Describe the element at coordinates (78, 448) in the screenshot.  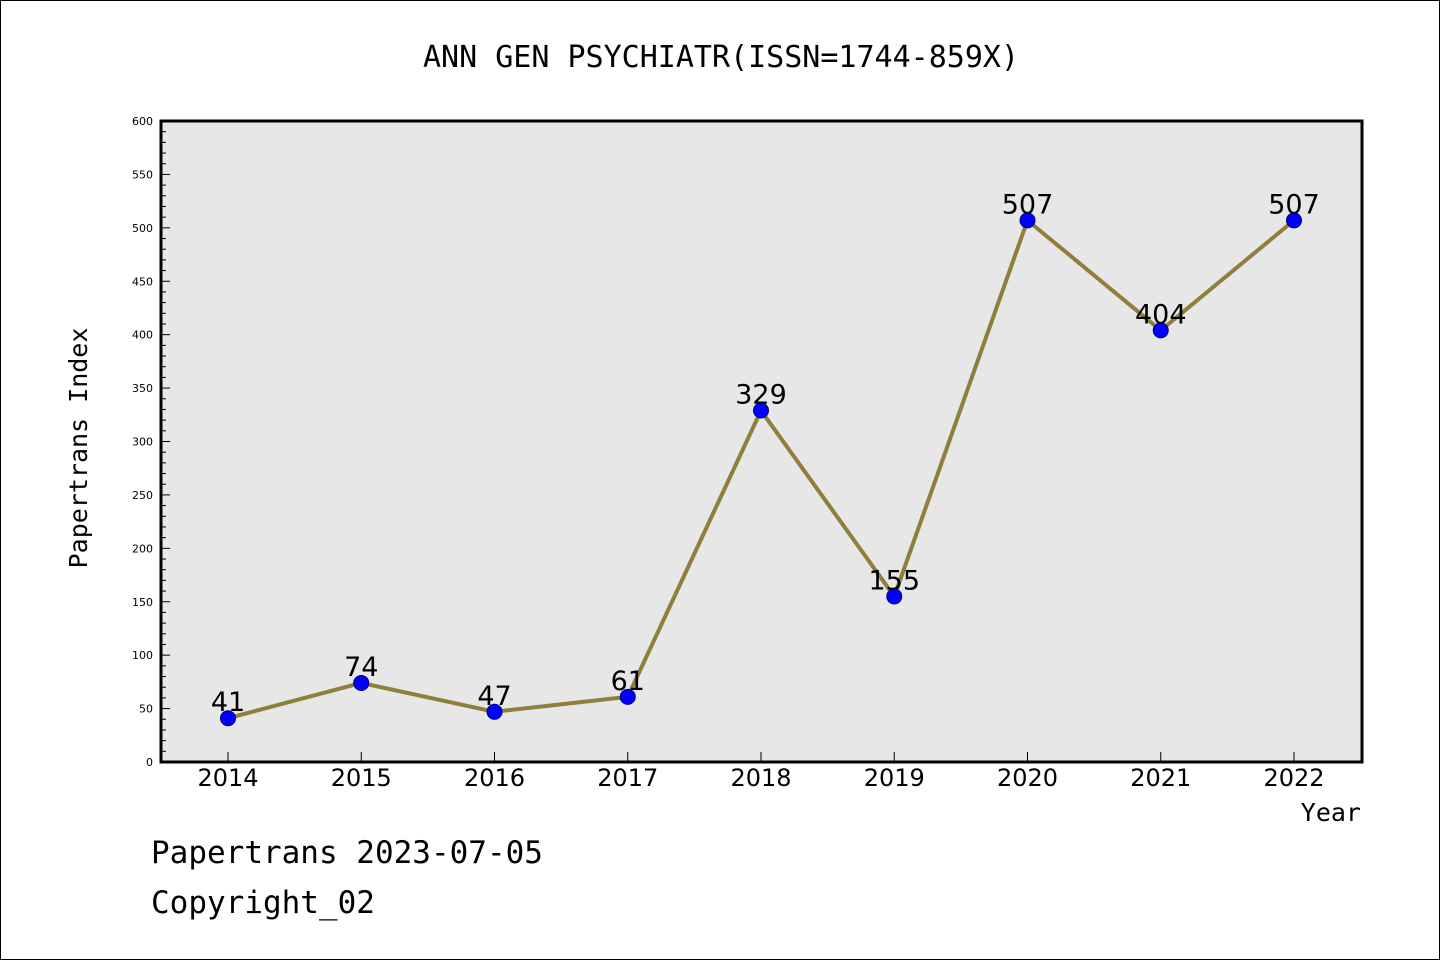
I see `y-axis-label: Papertrans Index` at that location.